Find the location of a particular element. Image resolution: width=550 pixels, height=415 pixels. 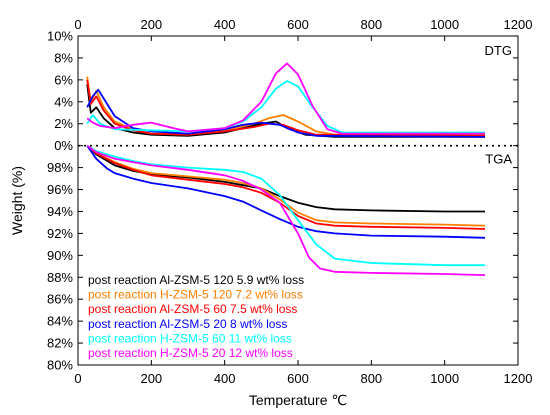

y-tick-label: 10% is located at coordinates (60, 36).